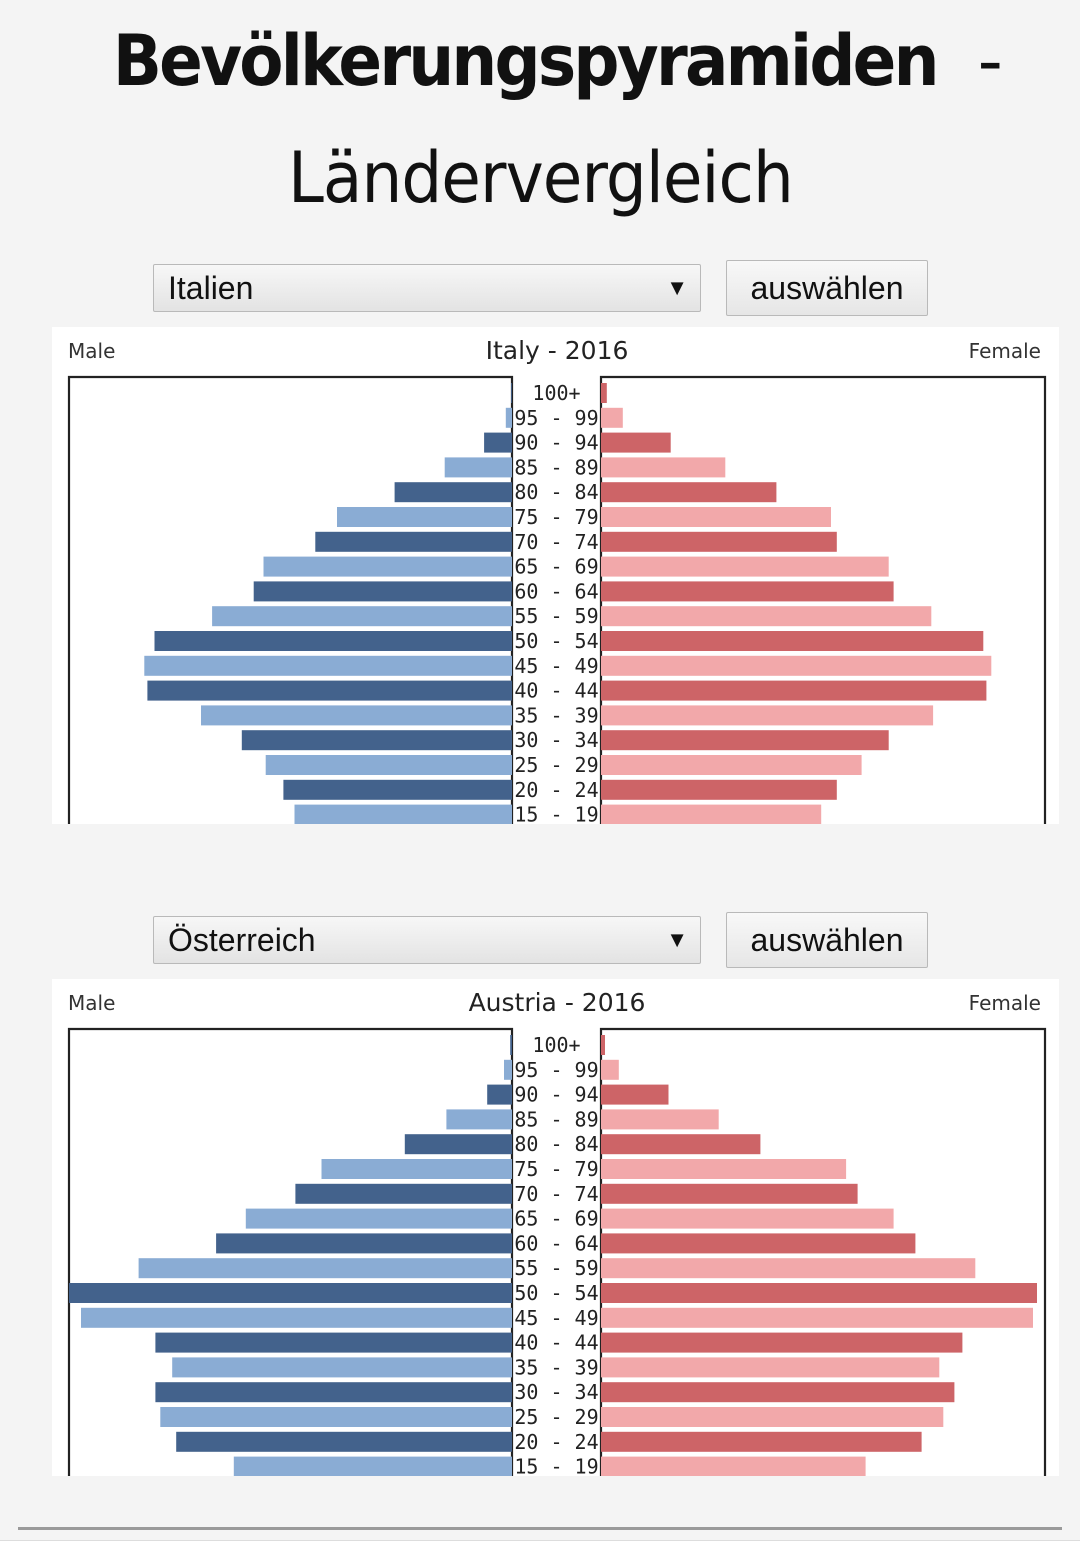 The image size is (1080, 1551). Describe the element at coordinates (990, 61) in the screenshot. I see `page-title-dash: -` at that location.